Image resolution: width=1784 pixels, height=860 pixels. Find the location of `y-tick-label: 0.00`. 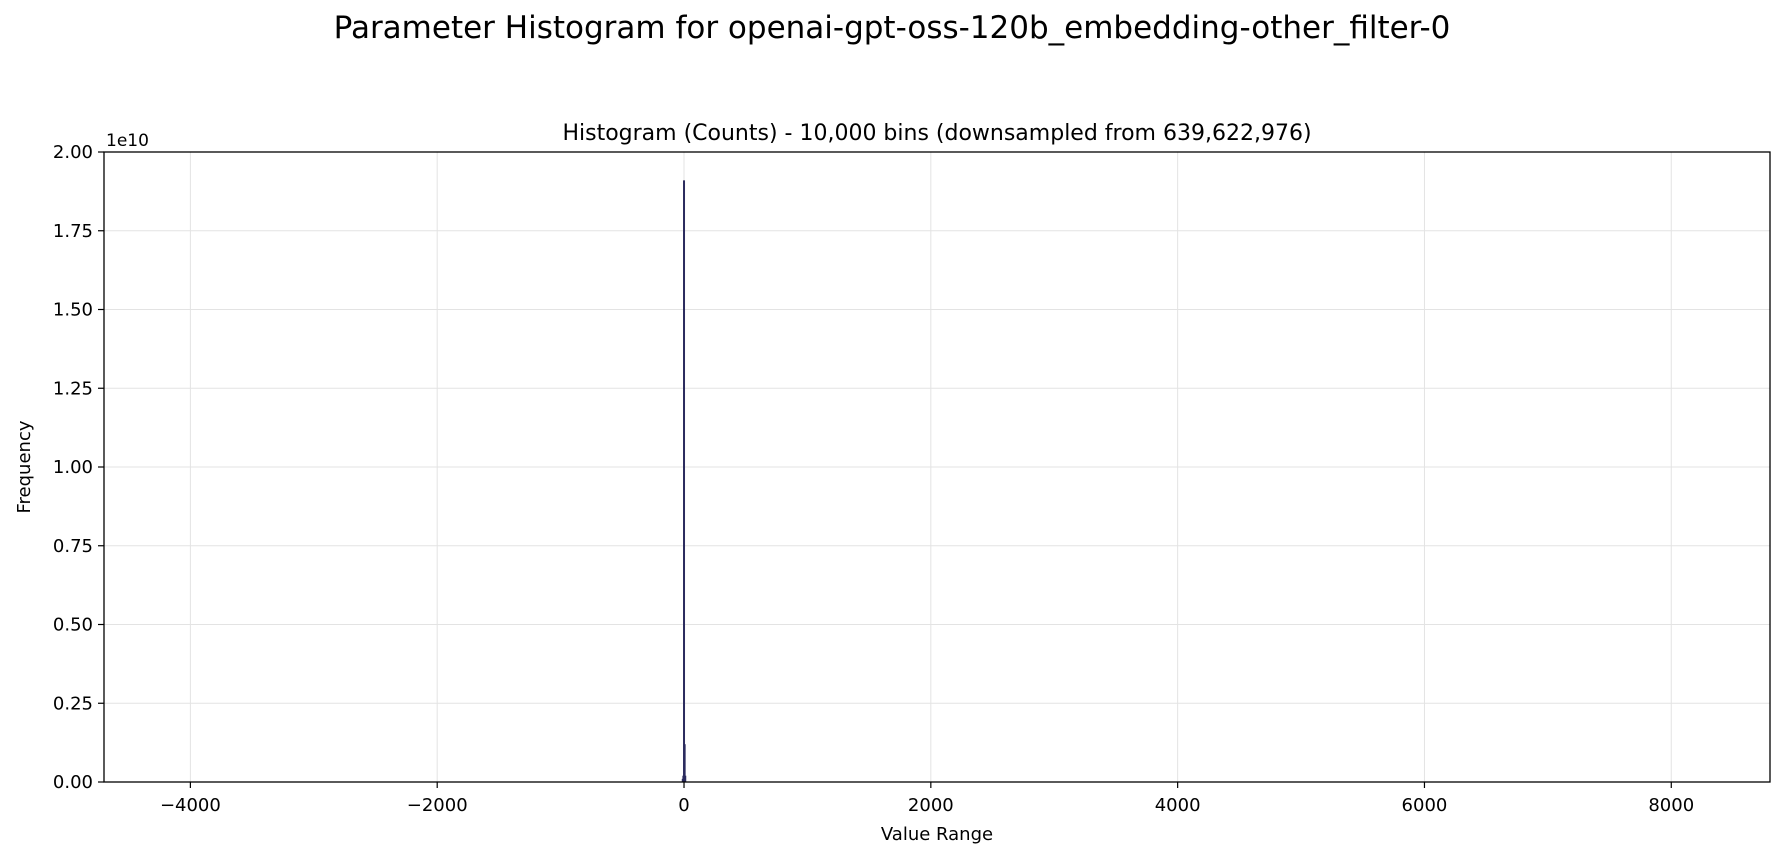

y-tick-label: 0.00 is located at coordinates (73, 782).